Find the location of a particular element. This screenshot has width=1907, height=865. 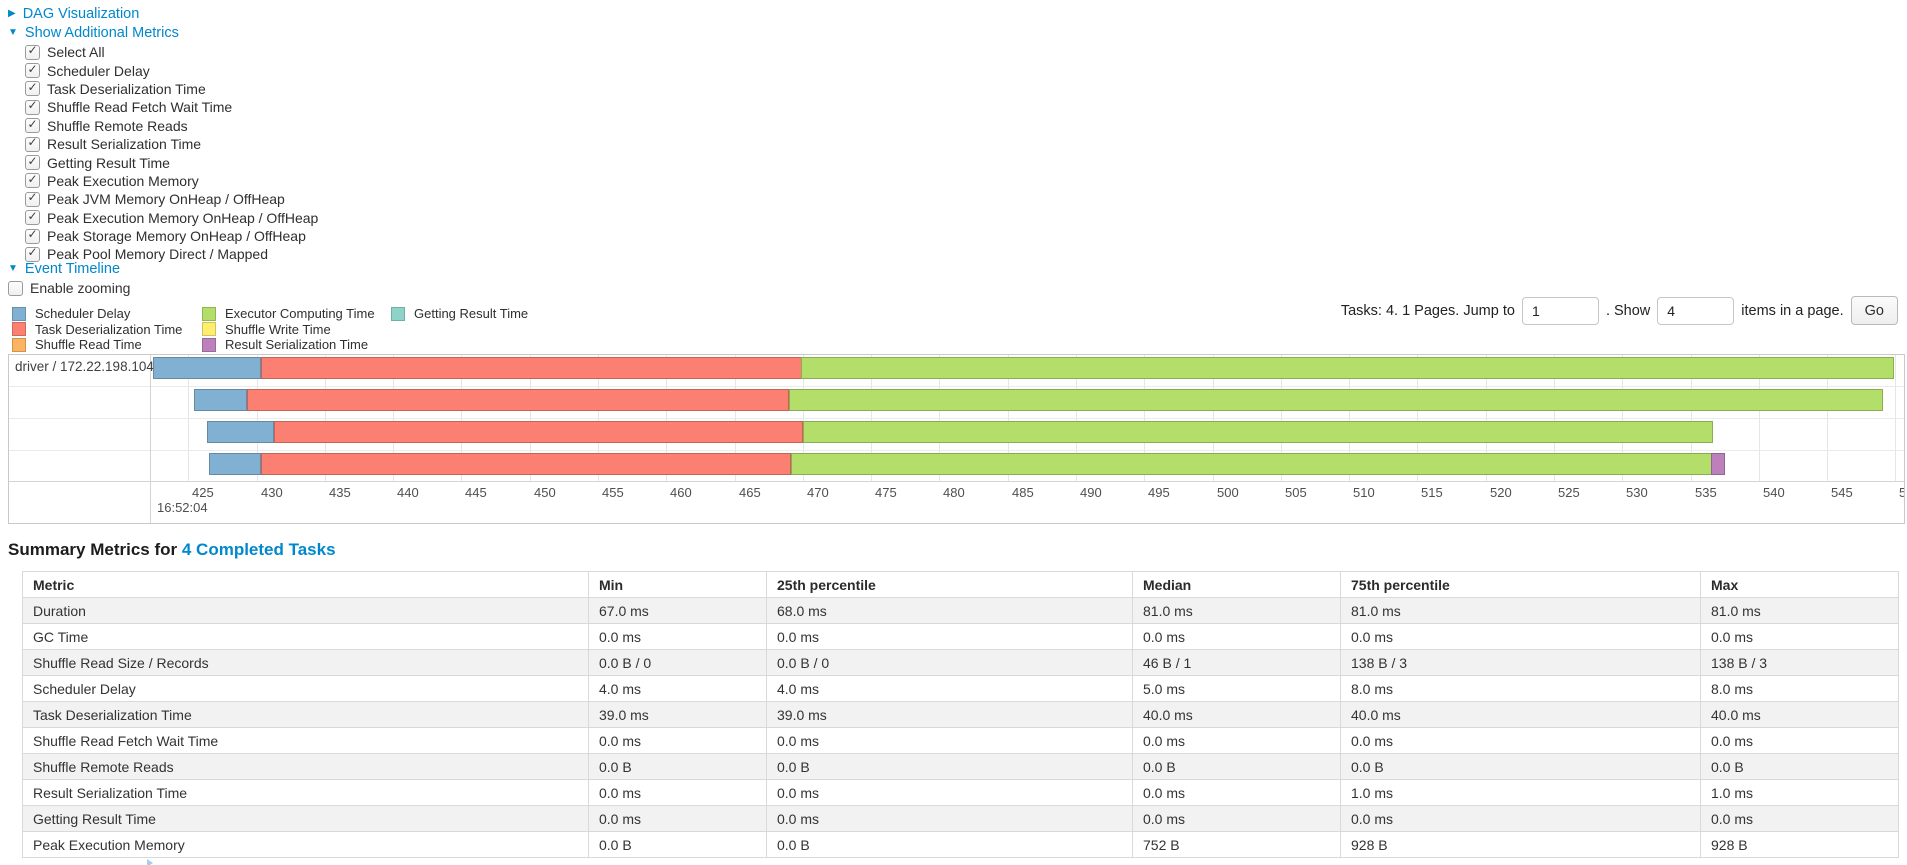

metric-checkbox-row: Peak Pool Memory Direct / Mapped is located at coordinates (171, 254).